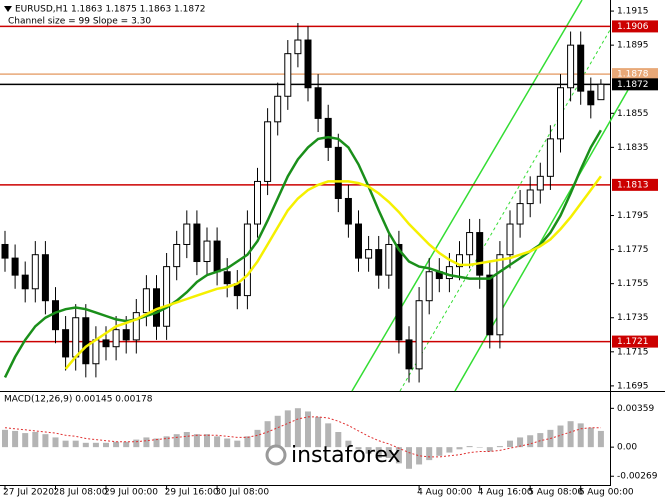  What do you see at coordinates (633, 250) in the screenshot?
I see `y-tick-label: 1.1775` at bounding box center [633, 250].